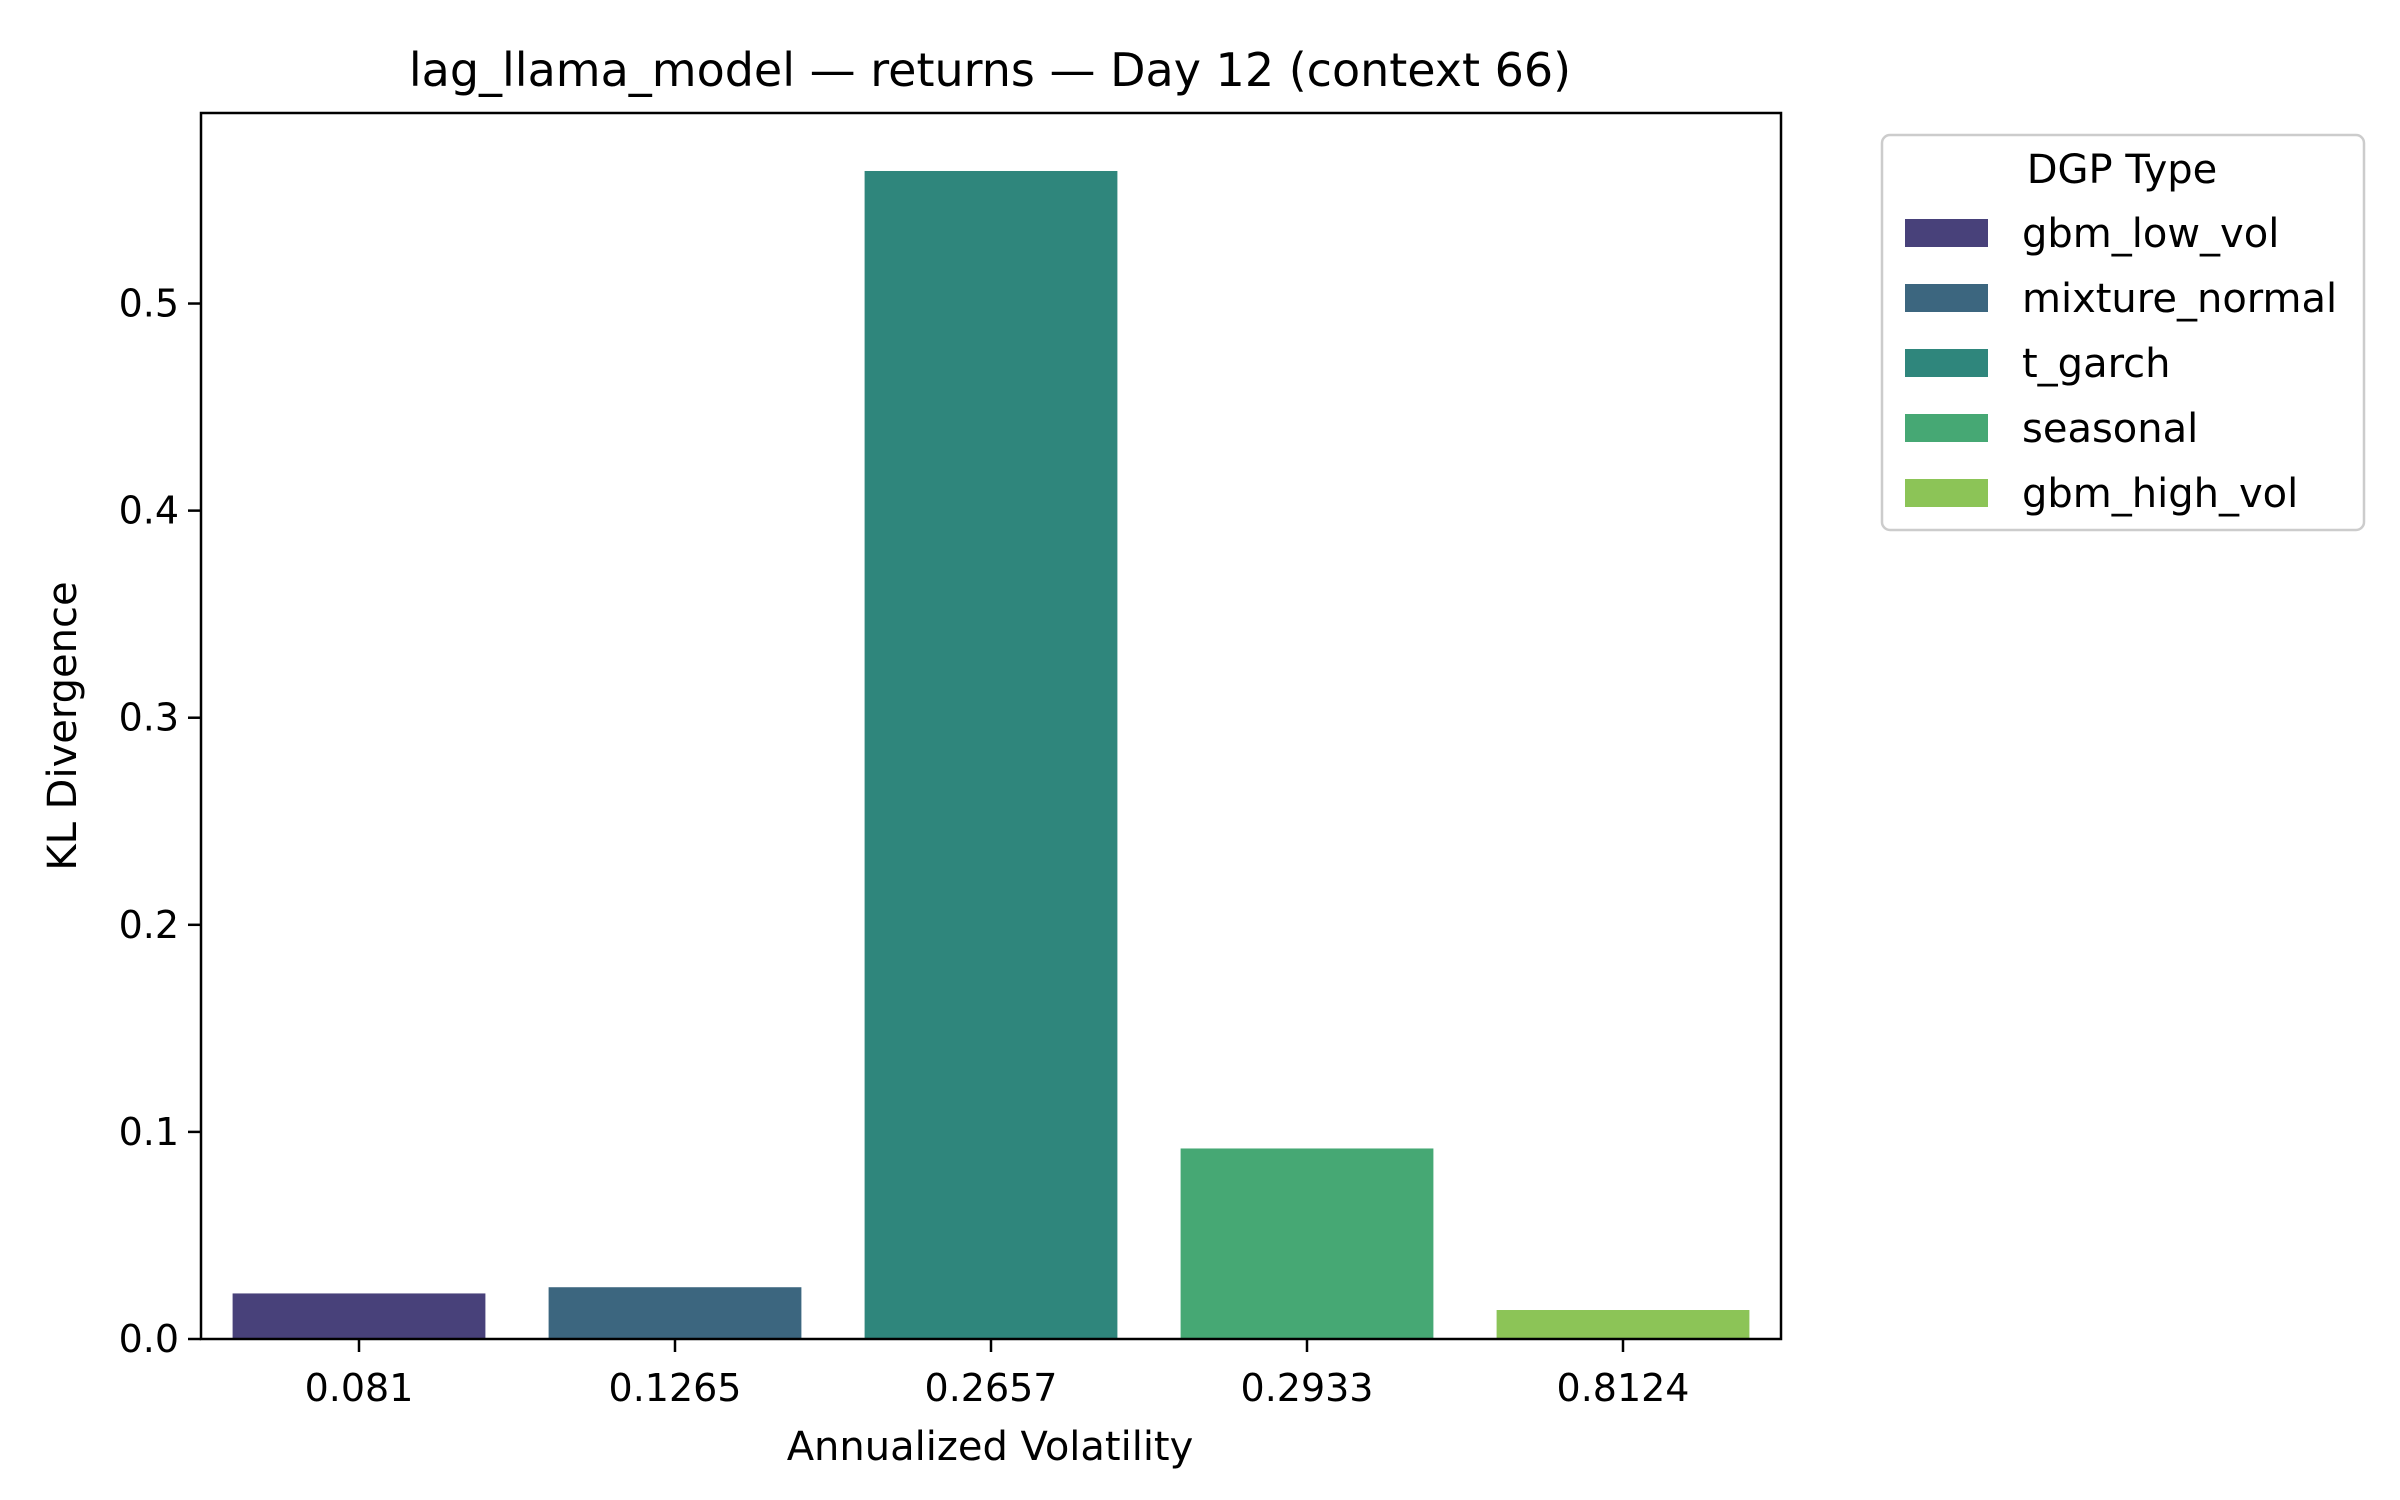 This screenshot has height=1500, width=2400. I want to click on legend-label-seasonal: seasonal, so click(2110, 429).